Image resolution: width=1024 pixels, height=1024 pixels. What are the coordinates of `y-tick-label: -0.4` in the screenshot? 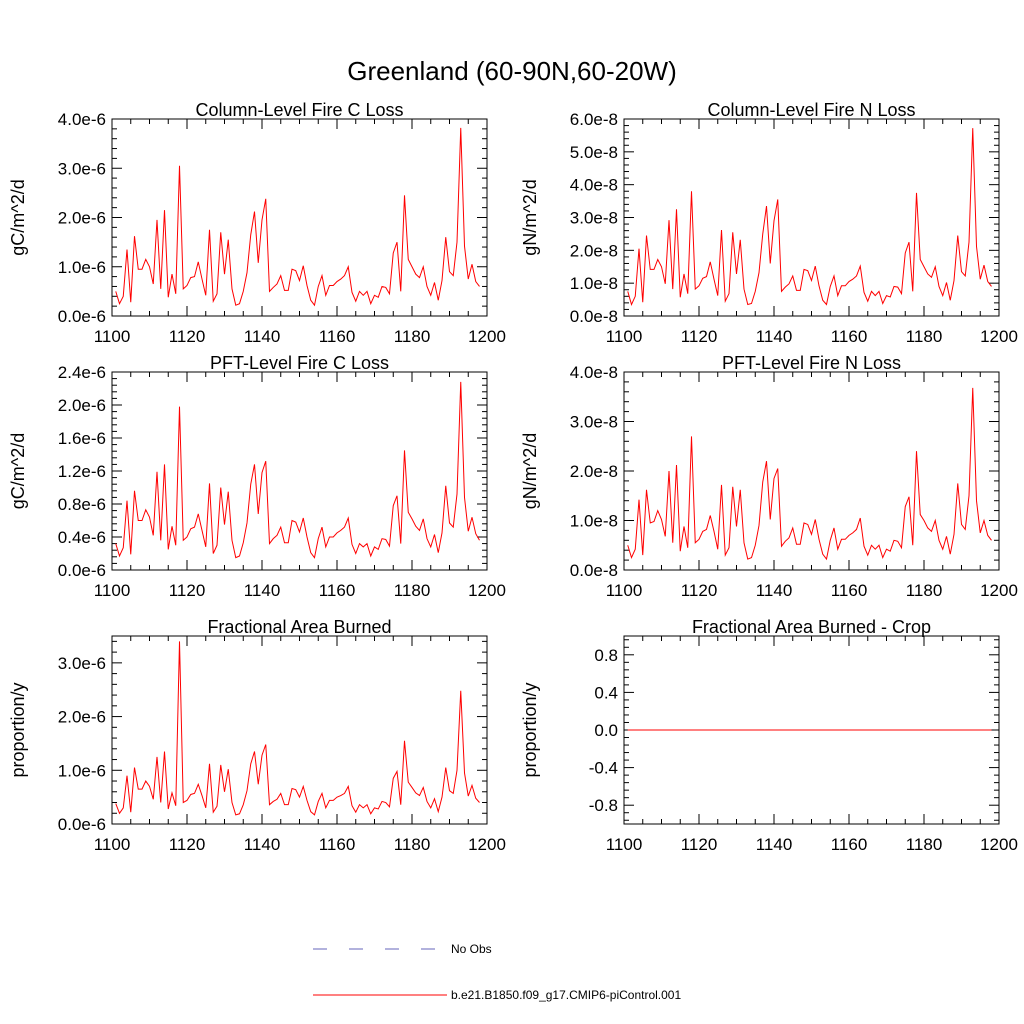 It's located at (603, 768).